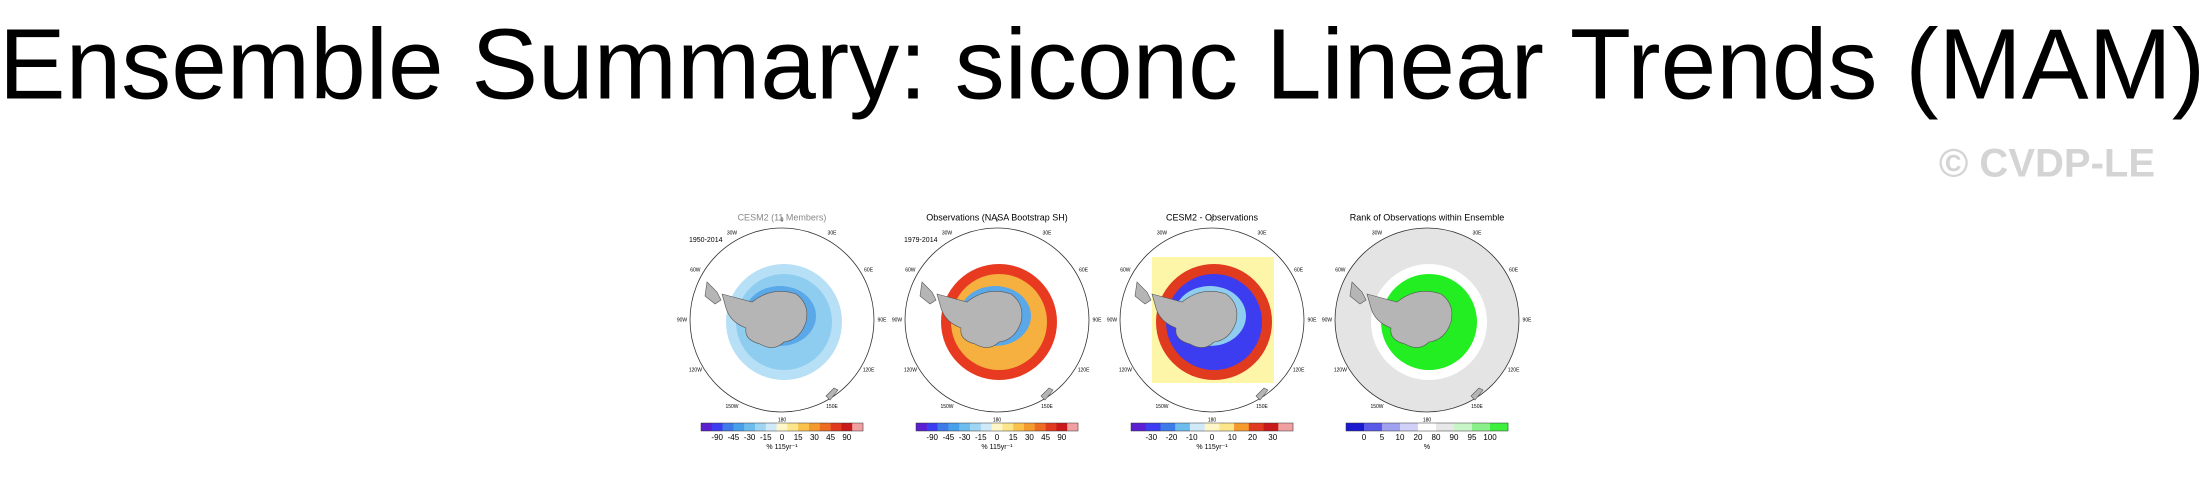  I want to click on panel-title: Observations (NASA Bootstrap SH), so click(997, 217).